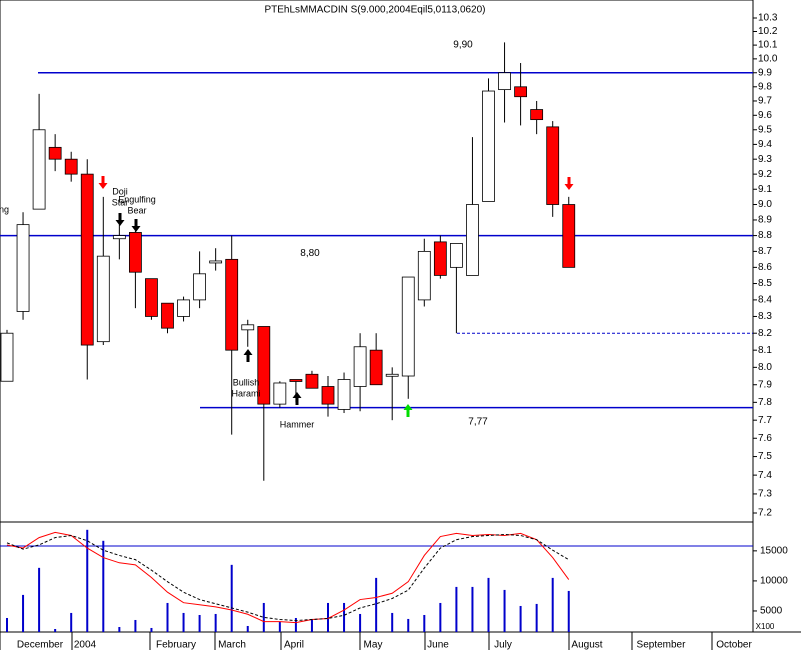  I want to click on pattern-label: Hammer, so click(297, 424).